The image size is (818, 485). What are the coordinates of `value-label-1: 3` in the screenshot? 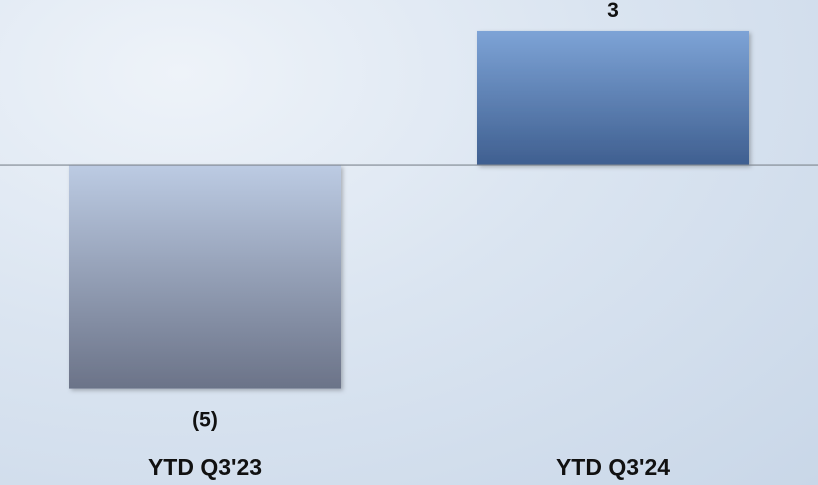 It's located at (613, 11).